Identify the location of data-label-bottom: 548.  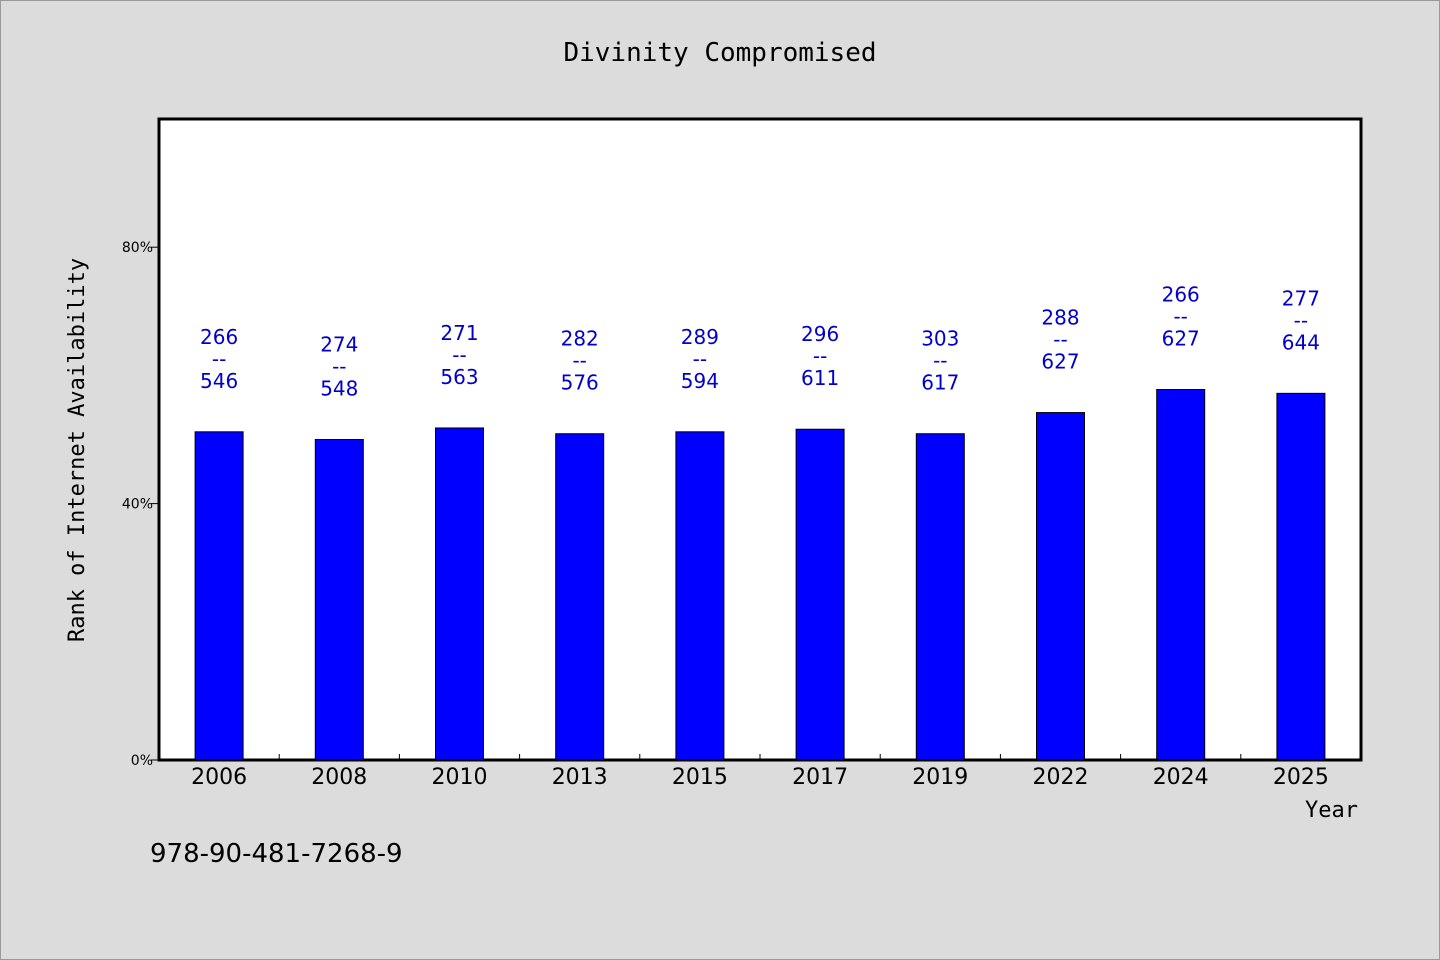
(339, 389).